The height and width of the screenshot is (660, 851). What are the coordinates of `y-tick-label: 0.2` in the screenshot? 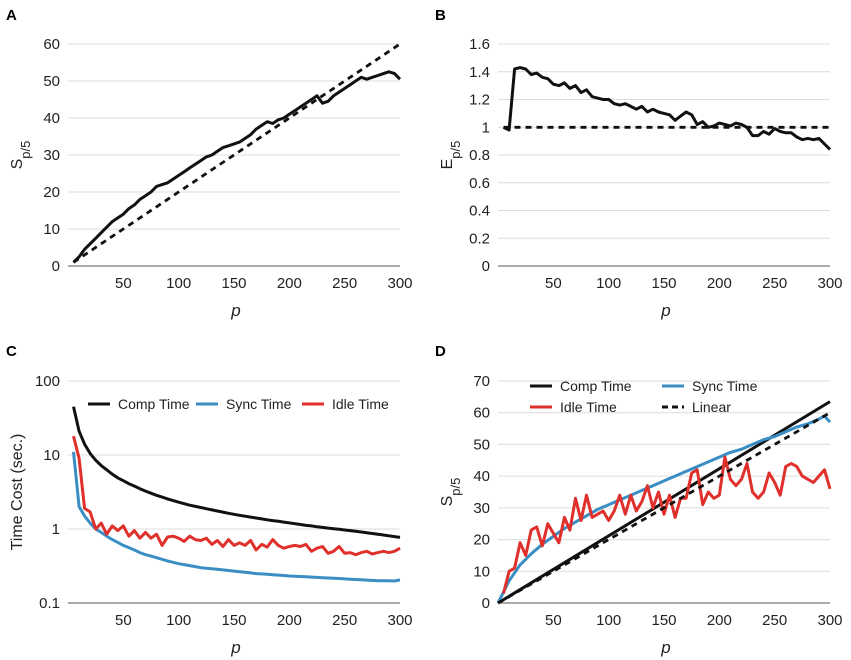 It's located at (479, 238).